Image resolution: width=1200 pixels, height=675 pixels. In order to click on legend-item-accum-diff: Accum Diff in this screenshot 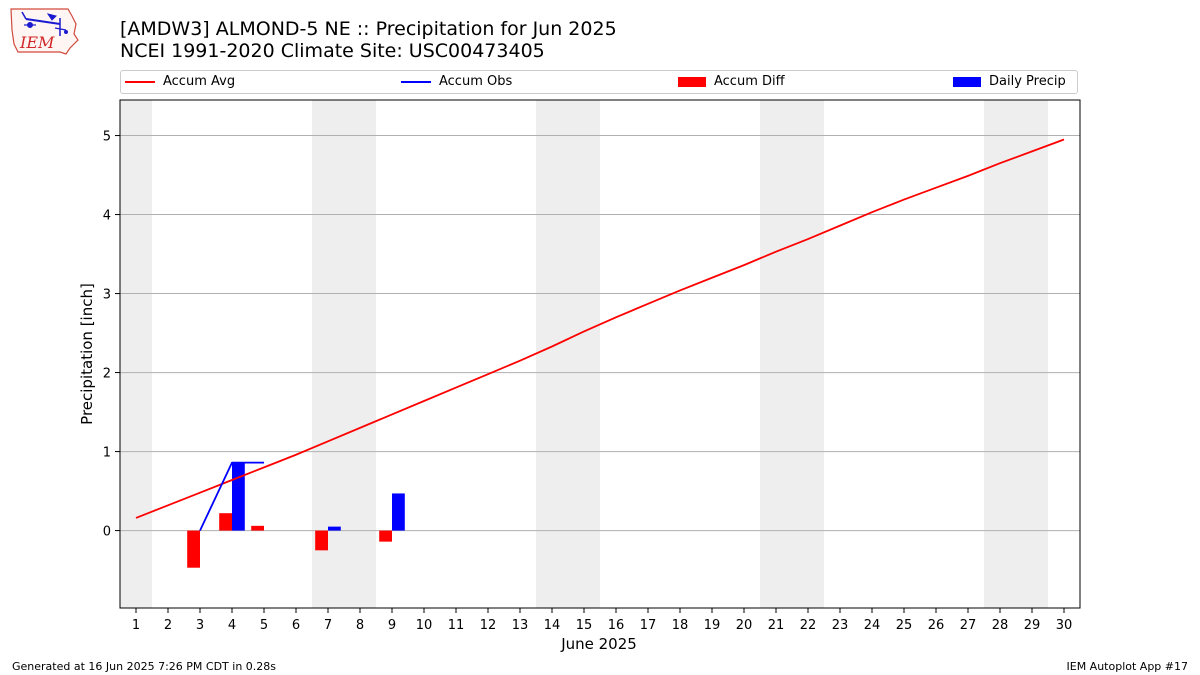, I will do `click(731, 82)`.